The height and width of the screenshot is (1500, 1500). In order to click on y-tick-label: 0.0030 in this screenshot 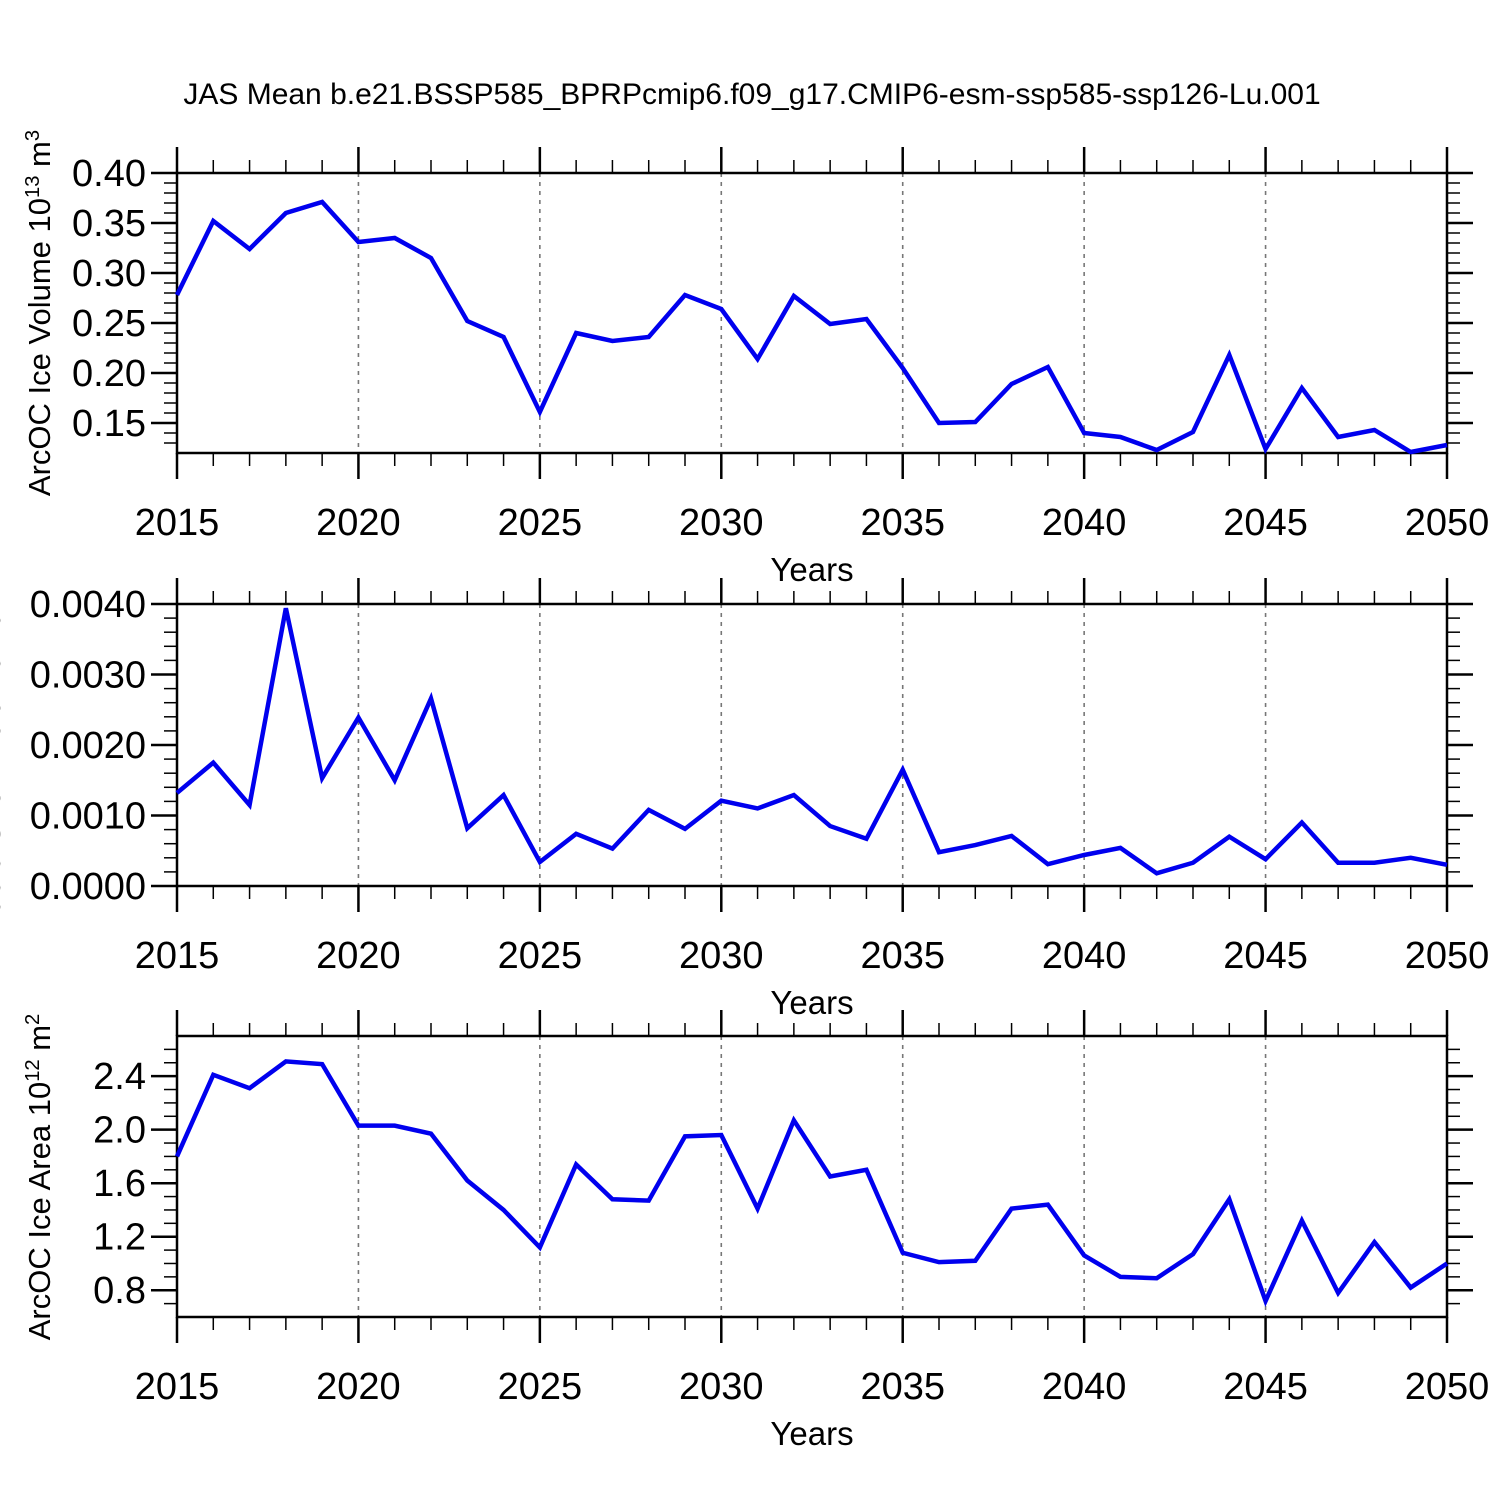, I will do `click(88, 676)`.